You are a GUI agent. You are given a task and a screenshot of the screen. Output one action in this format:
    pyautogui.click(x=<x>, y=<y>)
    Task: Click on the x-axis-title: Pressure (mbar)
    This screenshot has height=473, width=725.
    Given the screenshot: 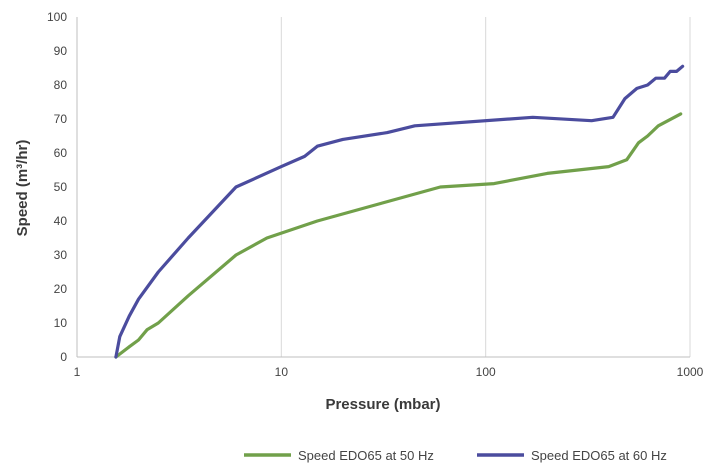 What is the action you would take?
    pyautogui.click(x=382, y=404)
    